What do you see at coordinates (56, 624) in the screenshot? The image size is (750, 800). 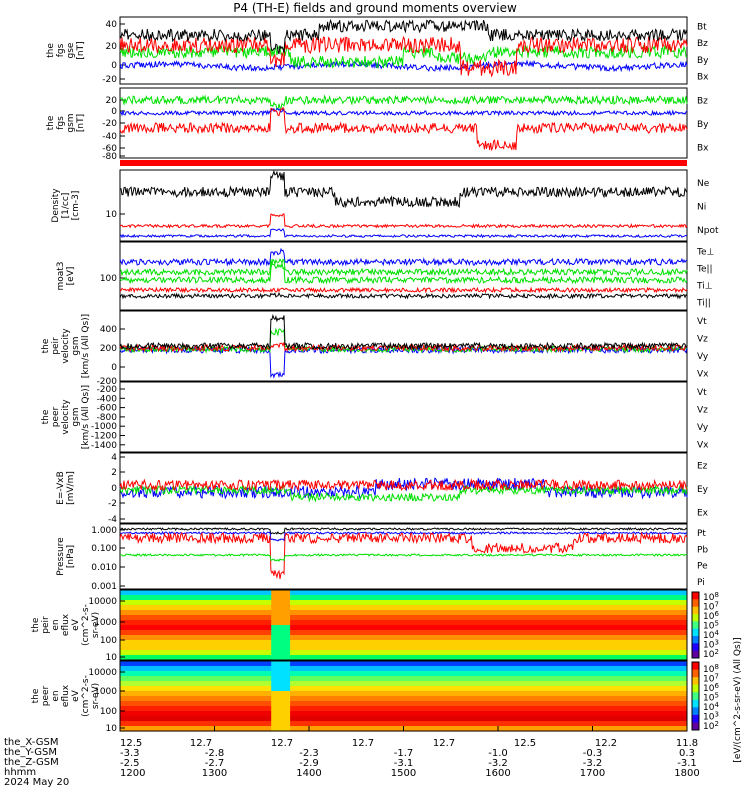 I see `y-axis-label: en` at bounding box center [56, 624].